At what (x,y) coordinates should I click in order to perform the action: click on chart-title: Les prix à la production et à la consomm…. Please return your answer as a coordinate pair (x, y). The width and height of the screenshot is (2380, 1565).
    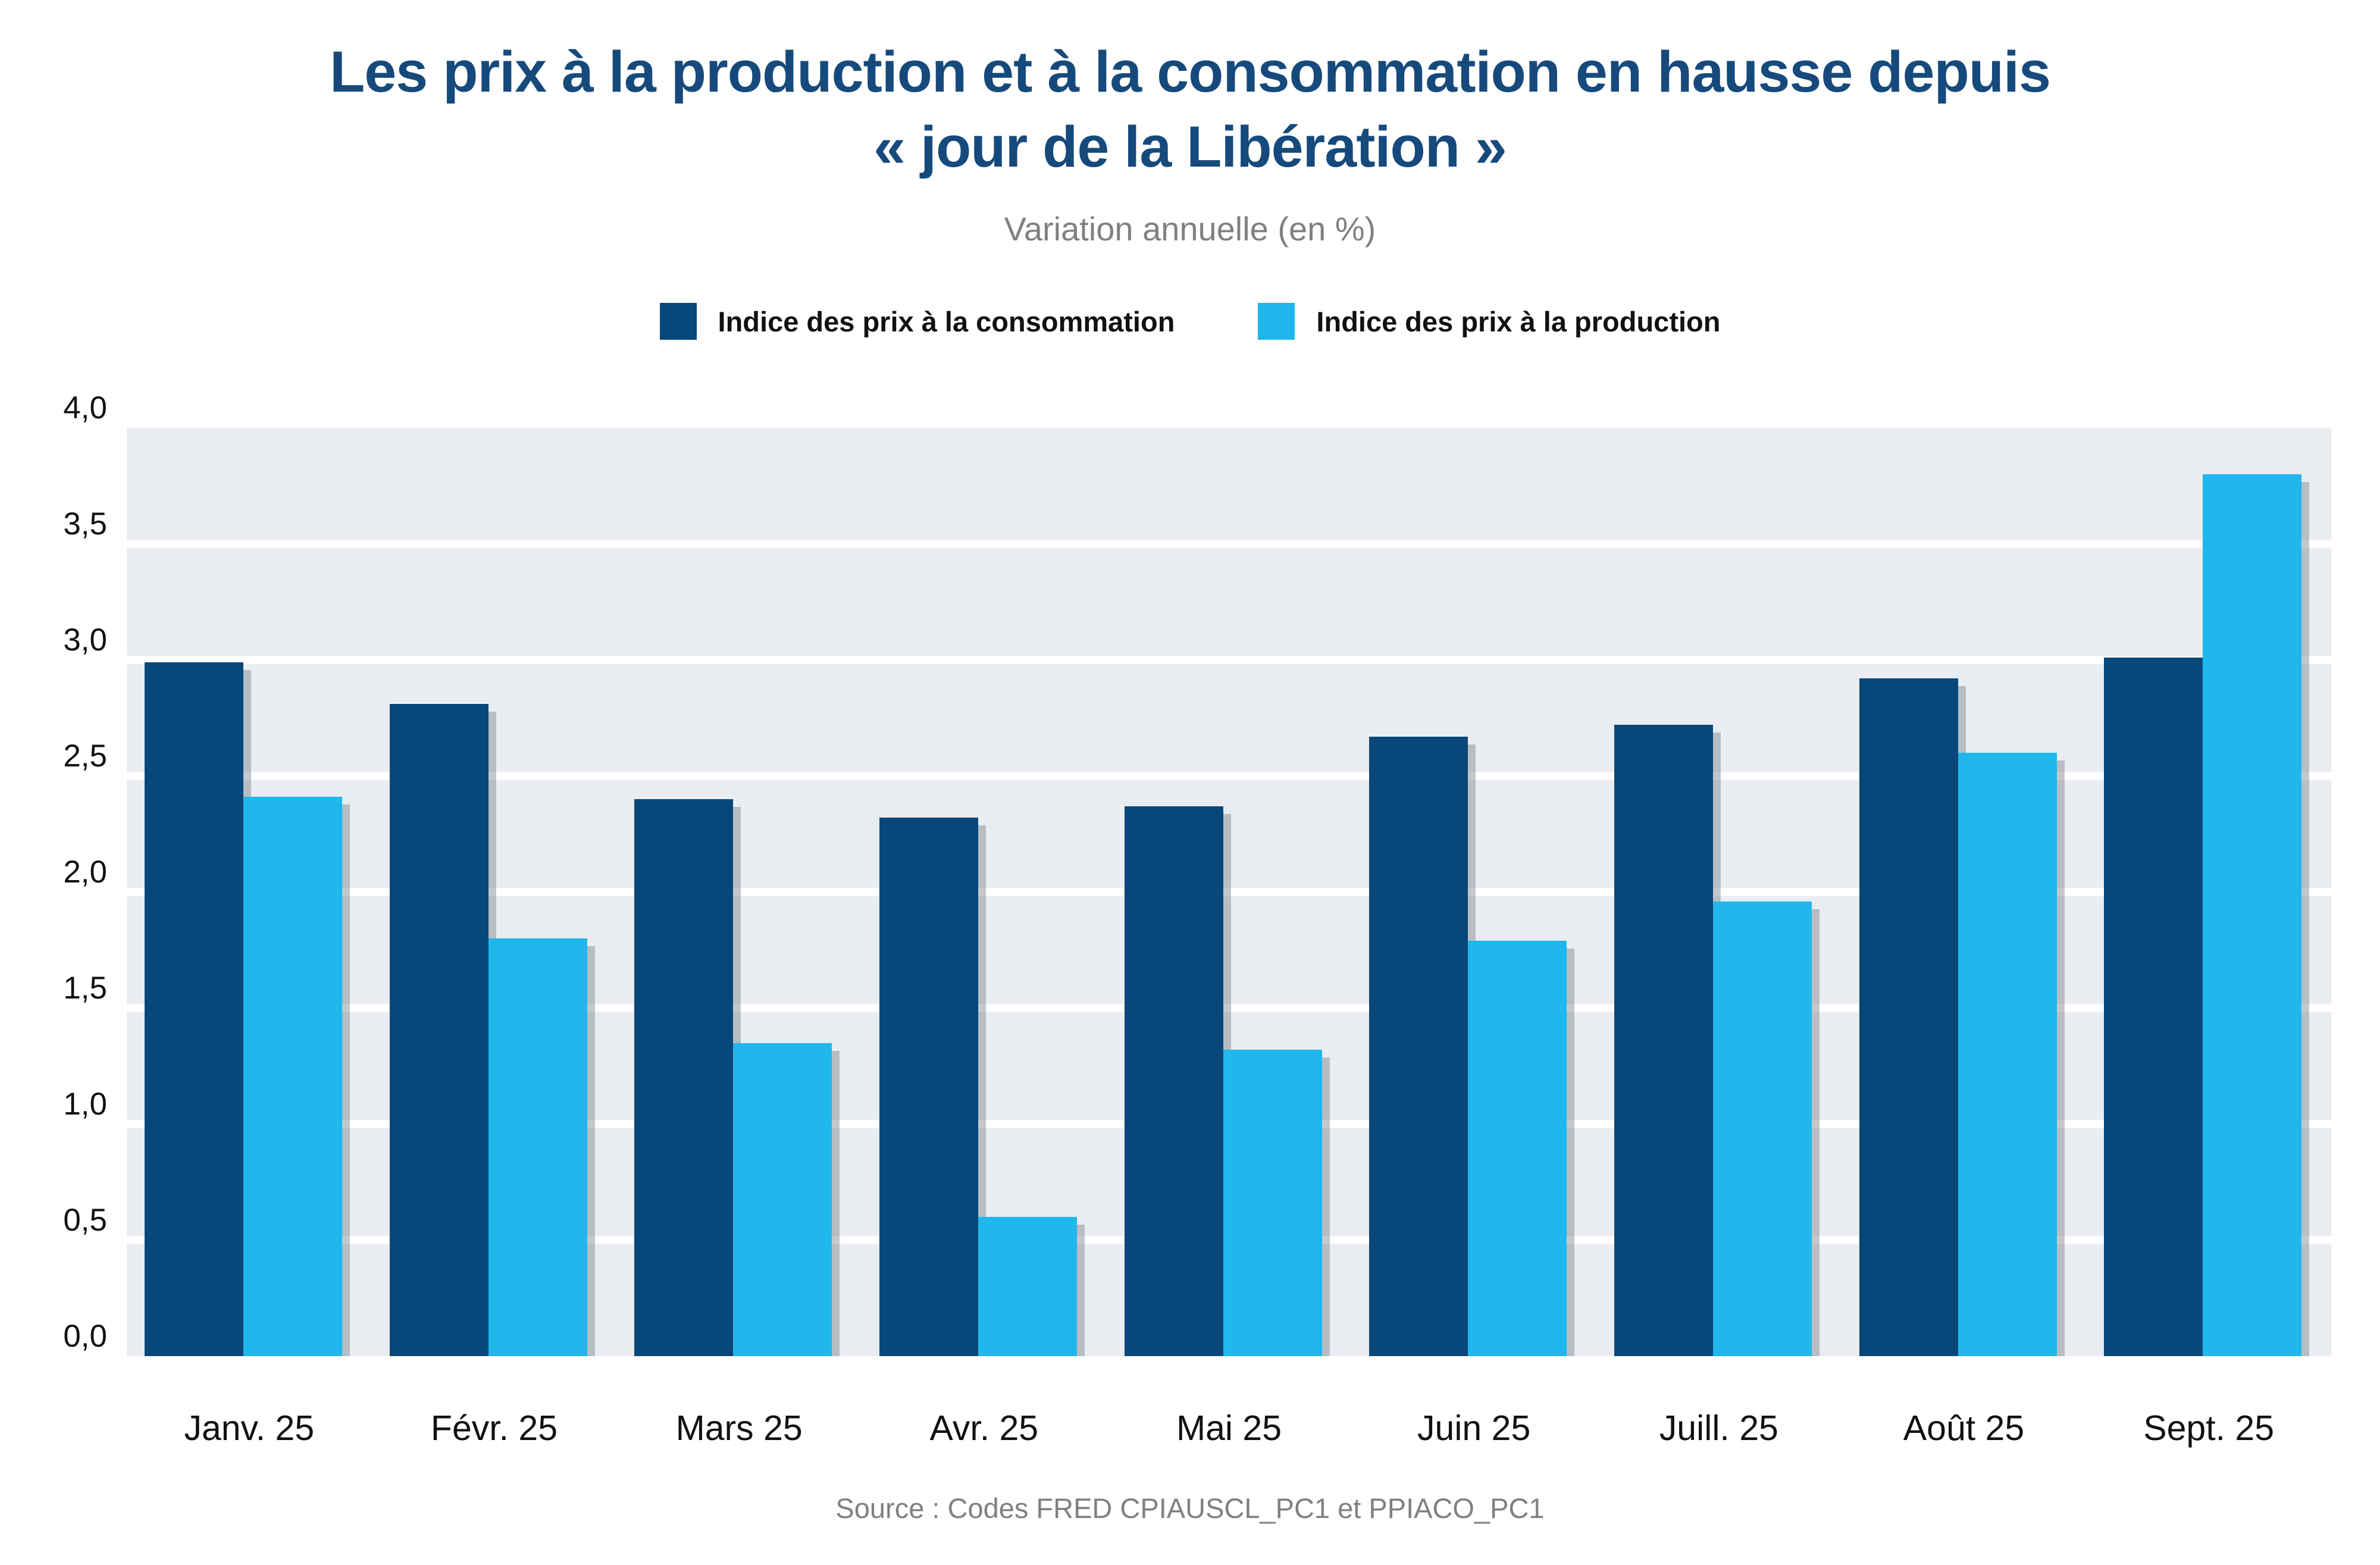
    Looking at the image, I should click on (1190, 110).